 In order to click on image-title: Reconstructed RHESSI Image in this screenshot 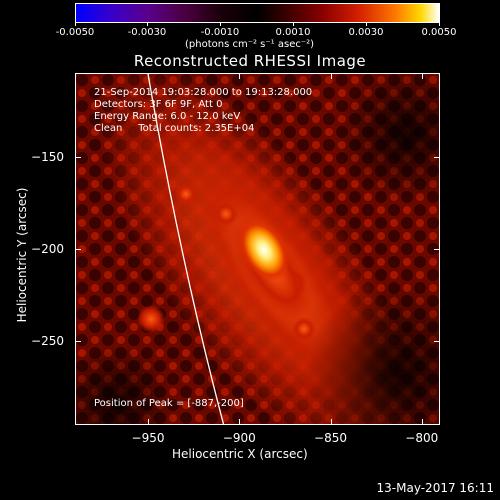, I will do `click(250, 61)`.